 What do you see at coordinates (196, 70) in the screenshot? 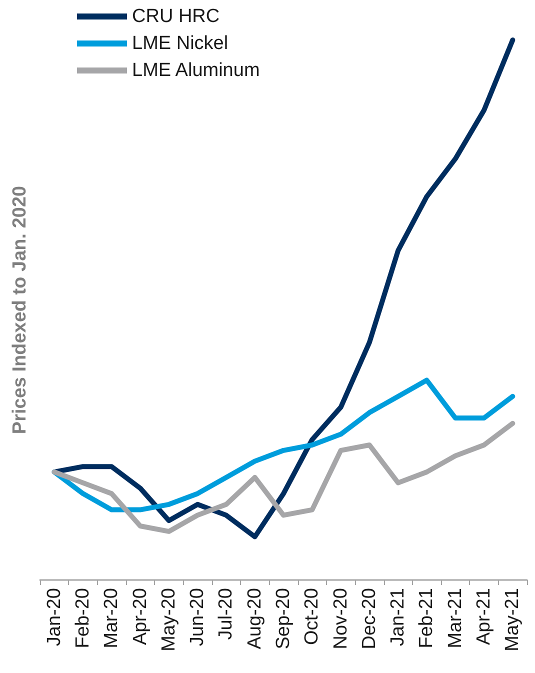
I see `legend-label: LME Aluminum` at bounding box center [196, 70].